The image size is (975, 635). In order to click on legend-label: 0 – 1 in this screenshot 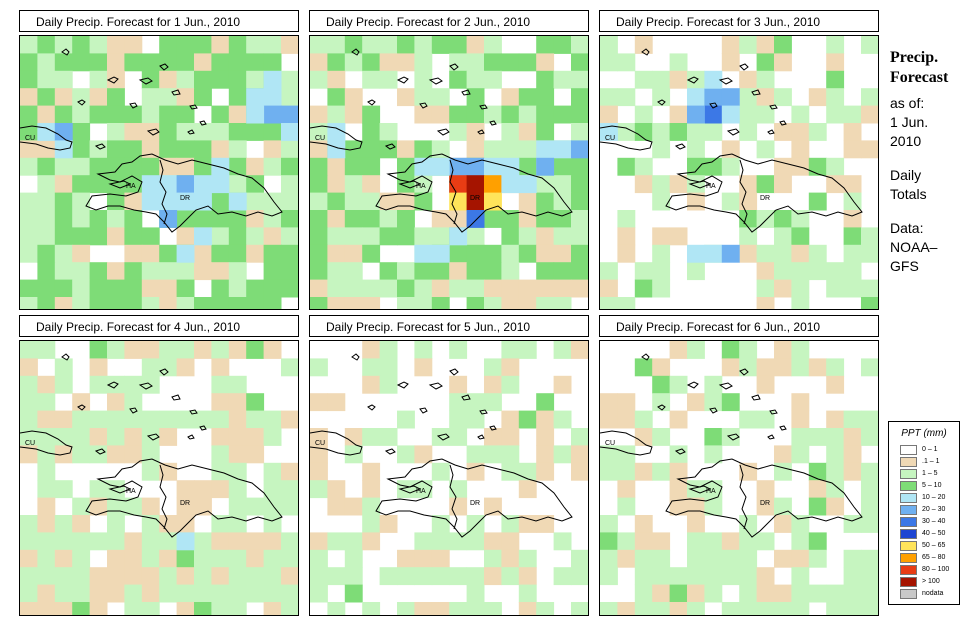, I will do `click(930, 449)`.